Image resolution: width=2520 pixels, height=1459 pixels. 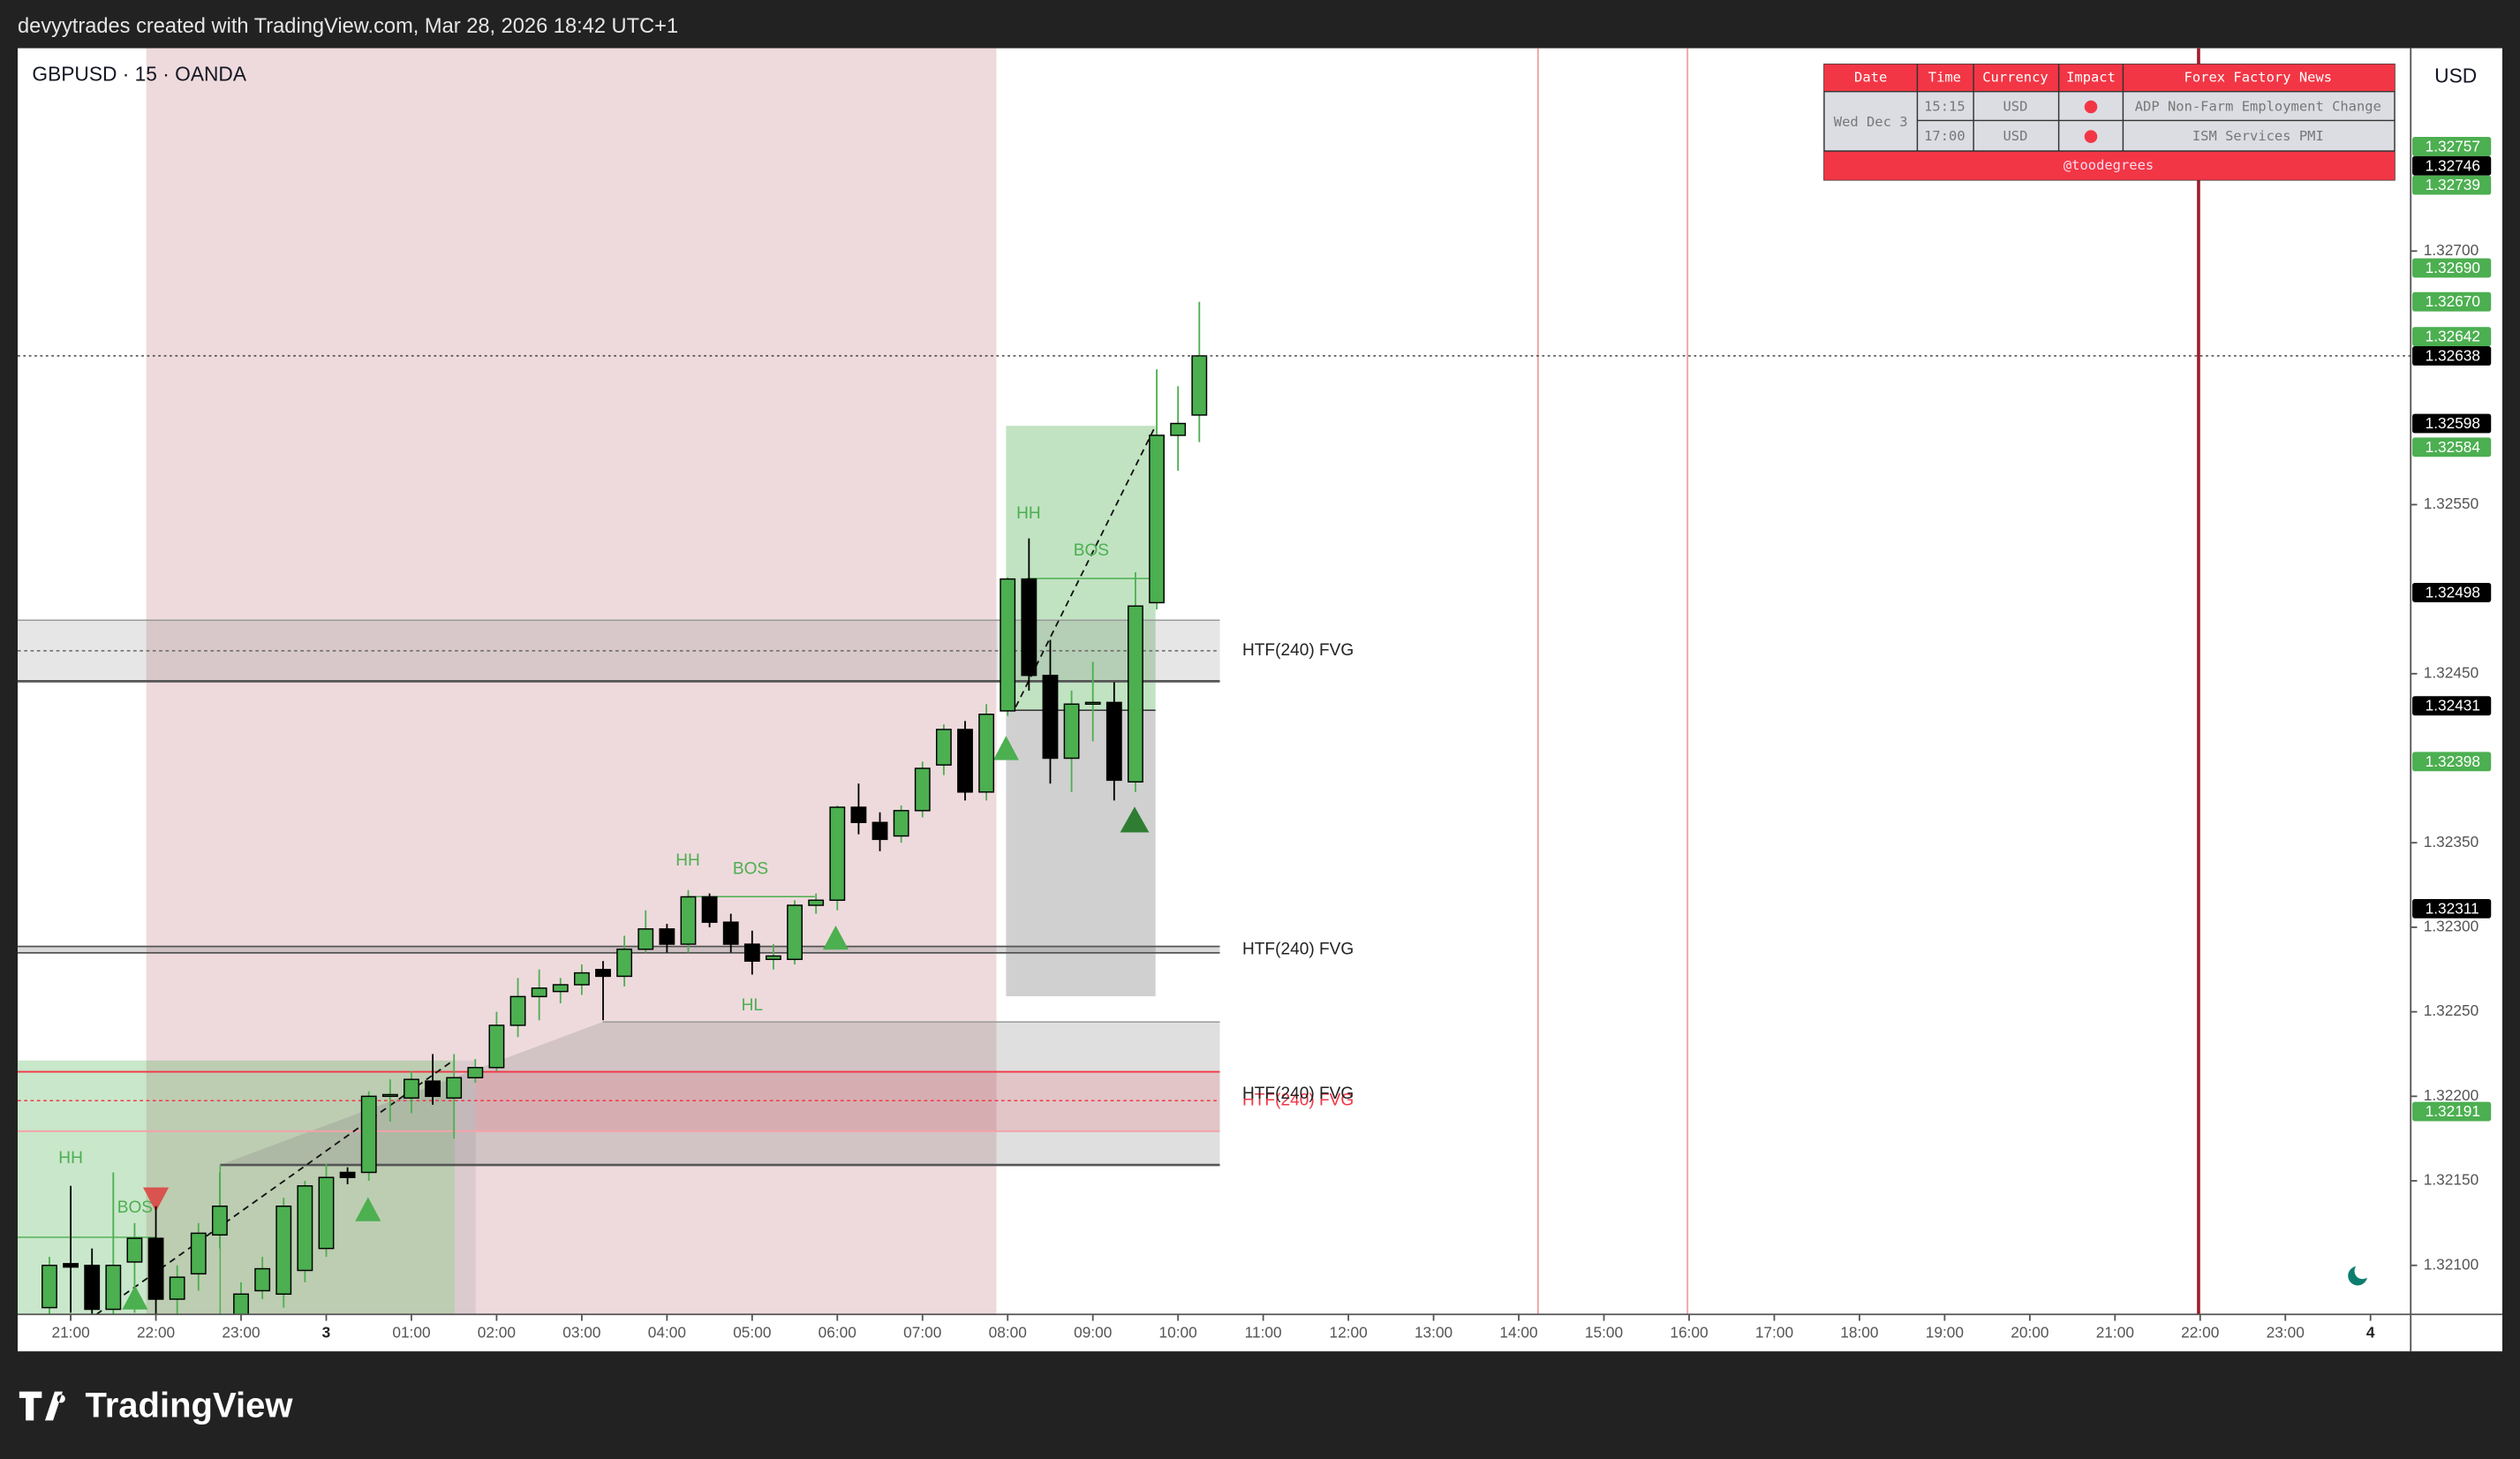 What do you see at coordinates (2451, 925) in the screenshot?
I see `y-tick-label: 1.32300` at bounding box center [2451, 925].